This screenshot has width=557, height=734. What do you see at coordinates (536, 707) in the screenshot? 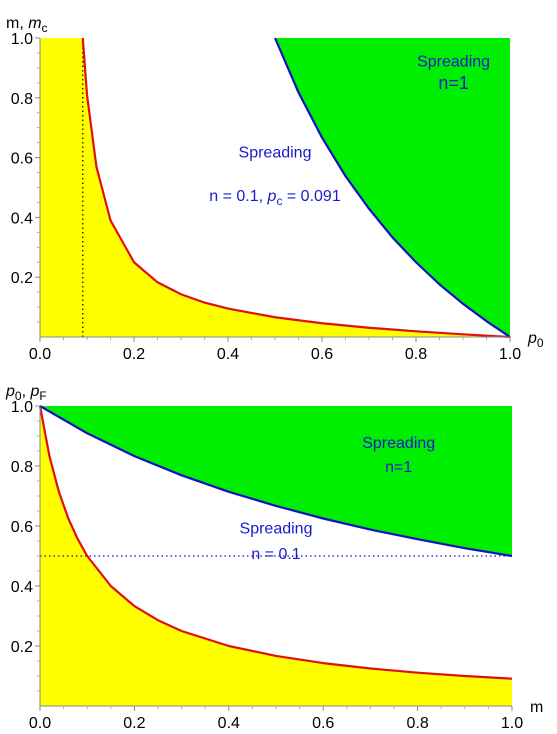
I see `x-axis-label: m` at bounding box center [536, 707].